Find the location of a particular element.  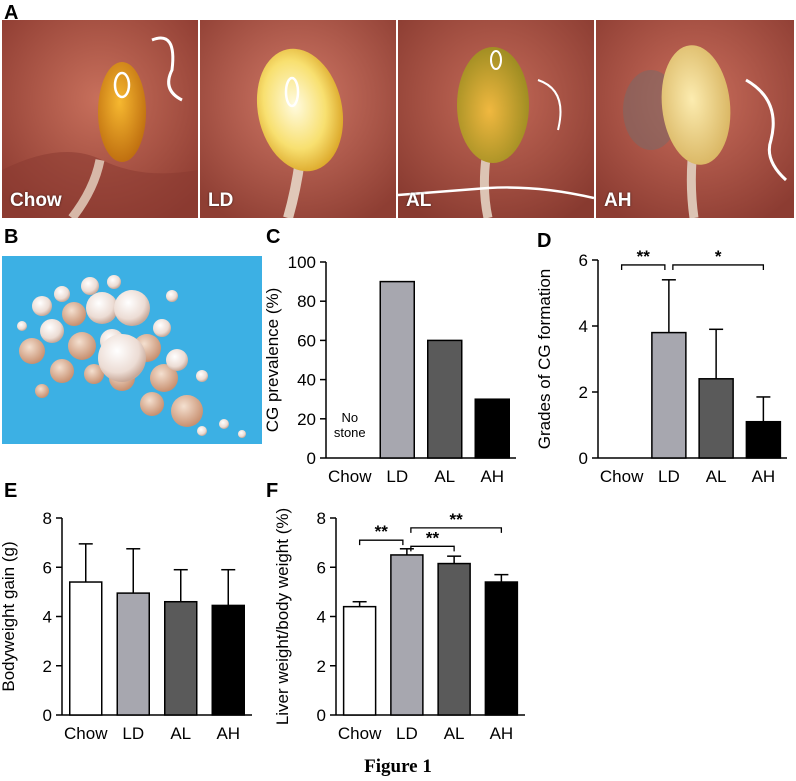

gallstones-photo is located at coordinates (132, 350).